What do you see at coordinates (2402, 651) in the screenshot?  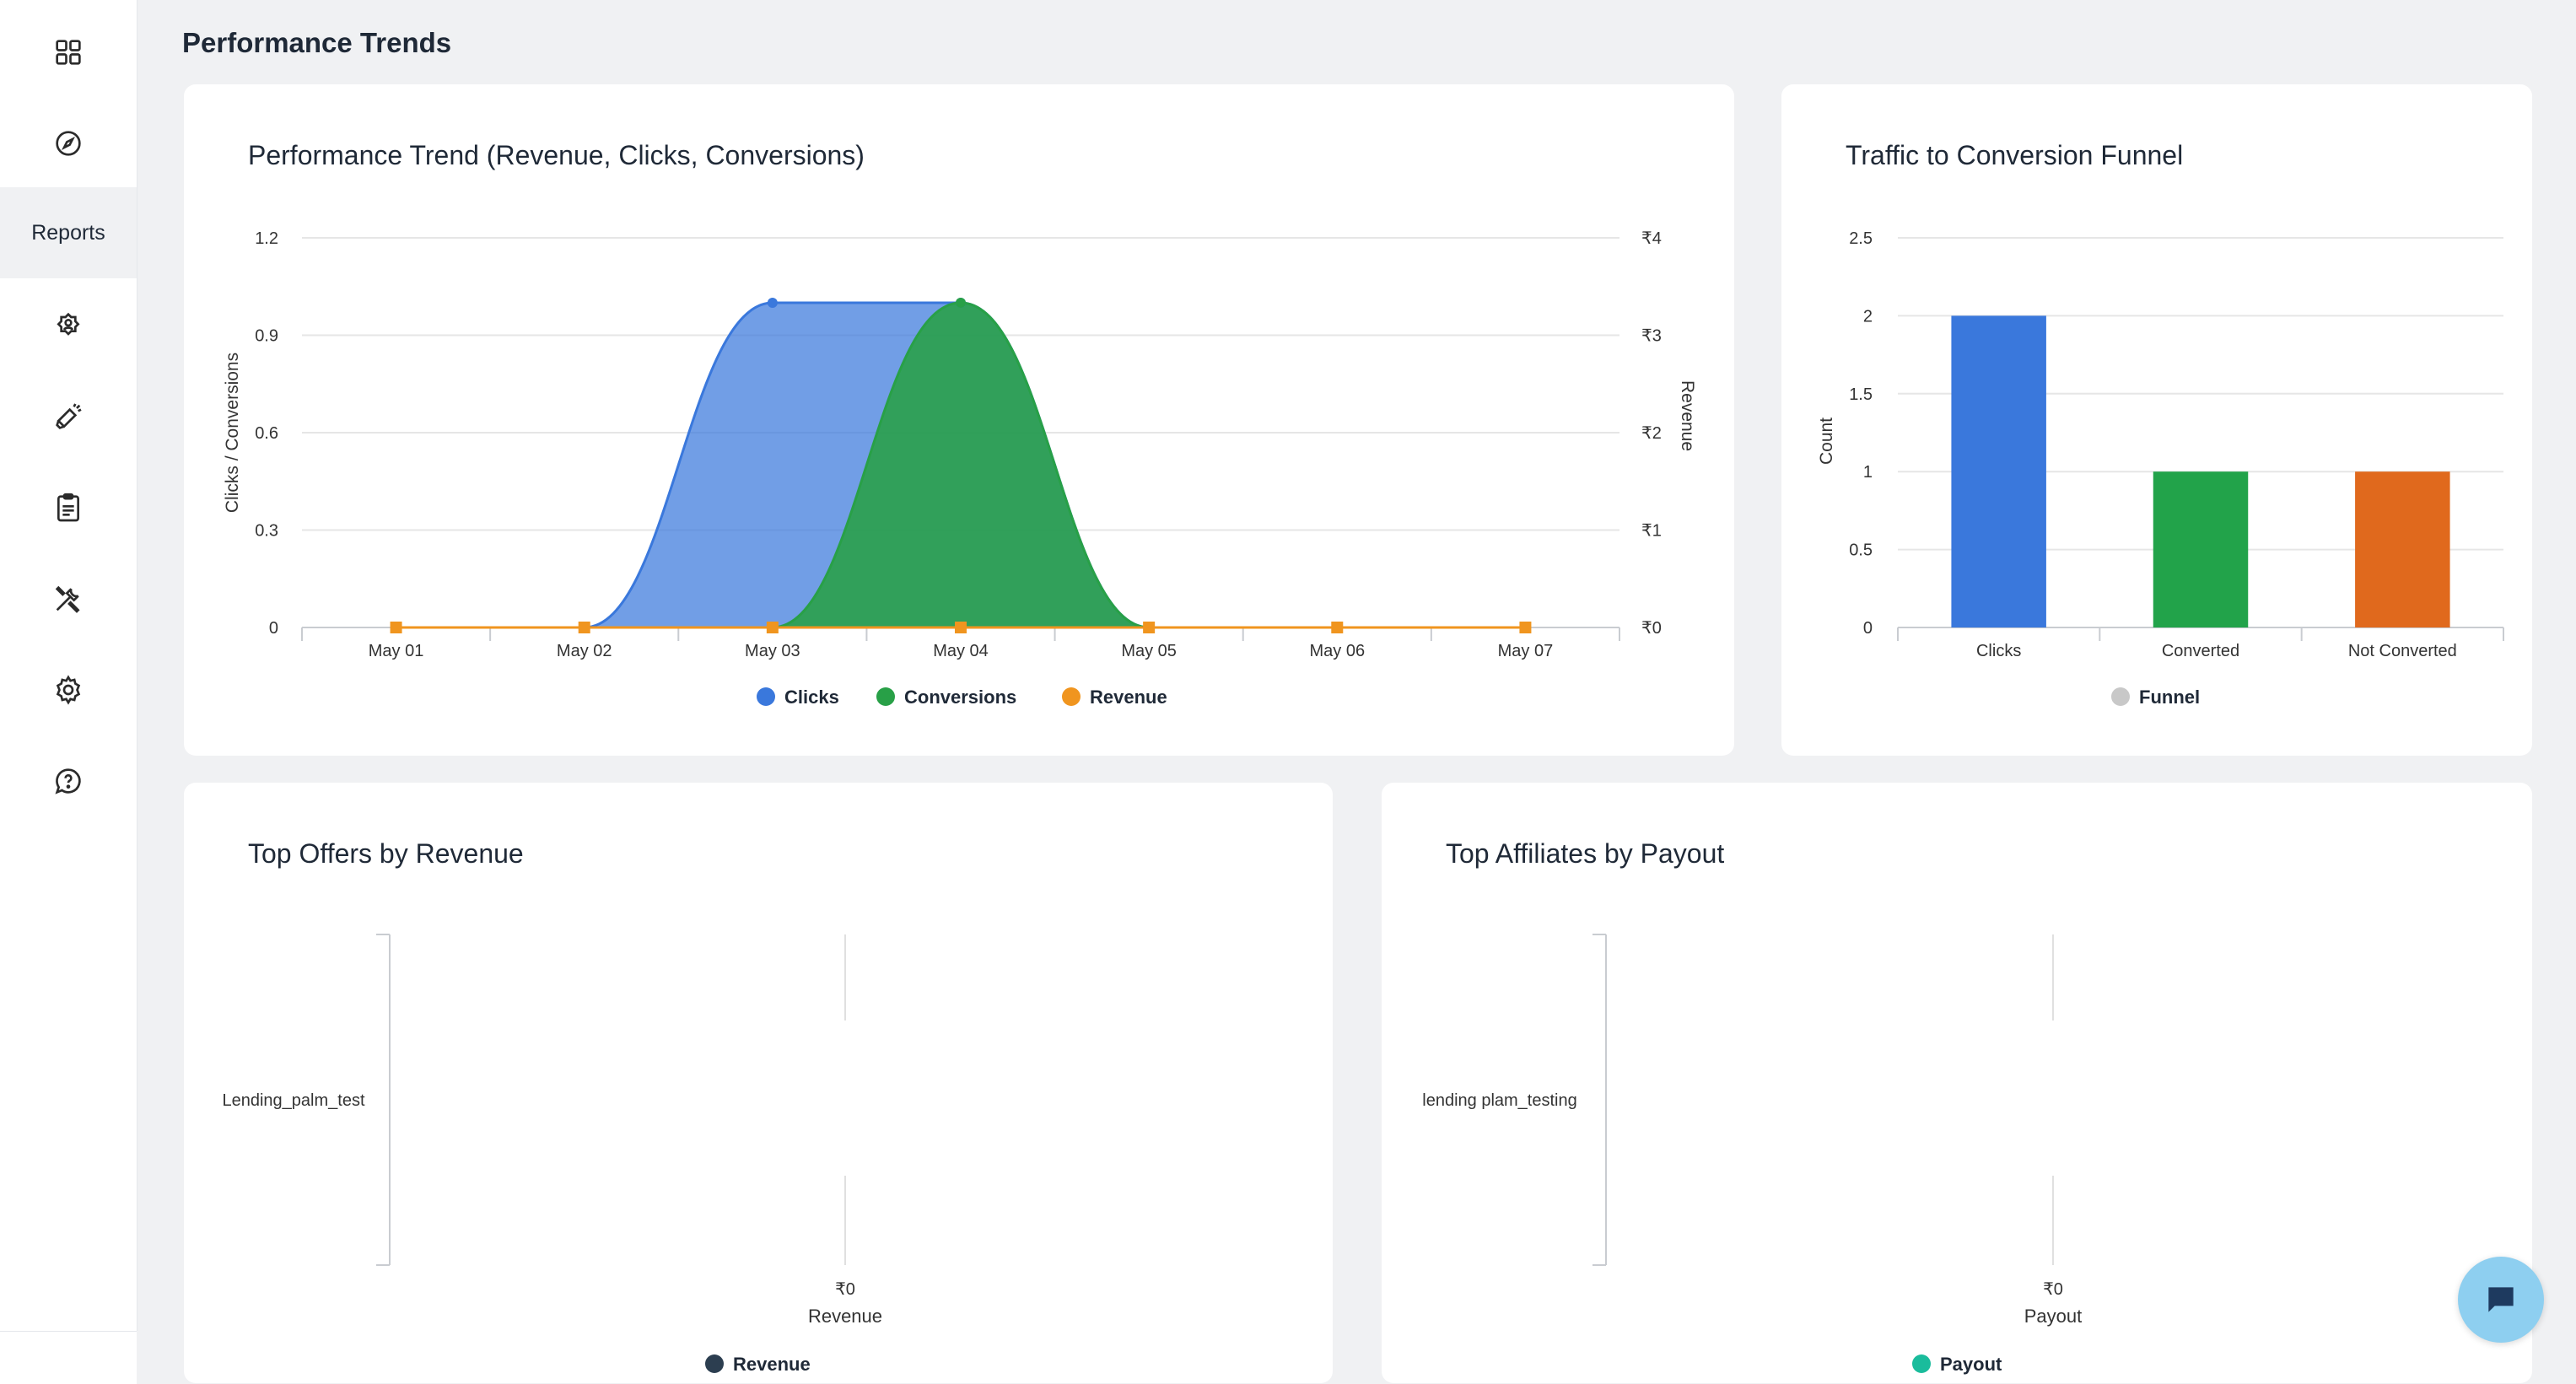 I see `x-tick-label: Not Converted` at bounding box center [2402, 651].